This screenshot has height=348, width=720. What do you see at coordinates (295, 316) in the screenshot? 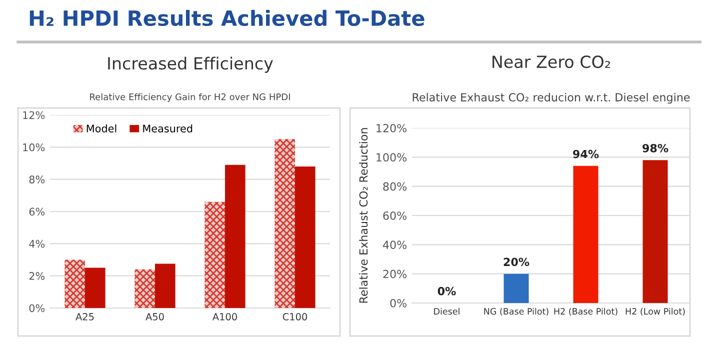
I see `x-tick-label: C100` at bounding box center [295, 316].